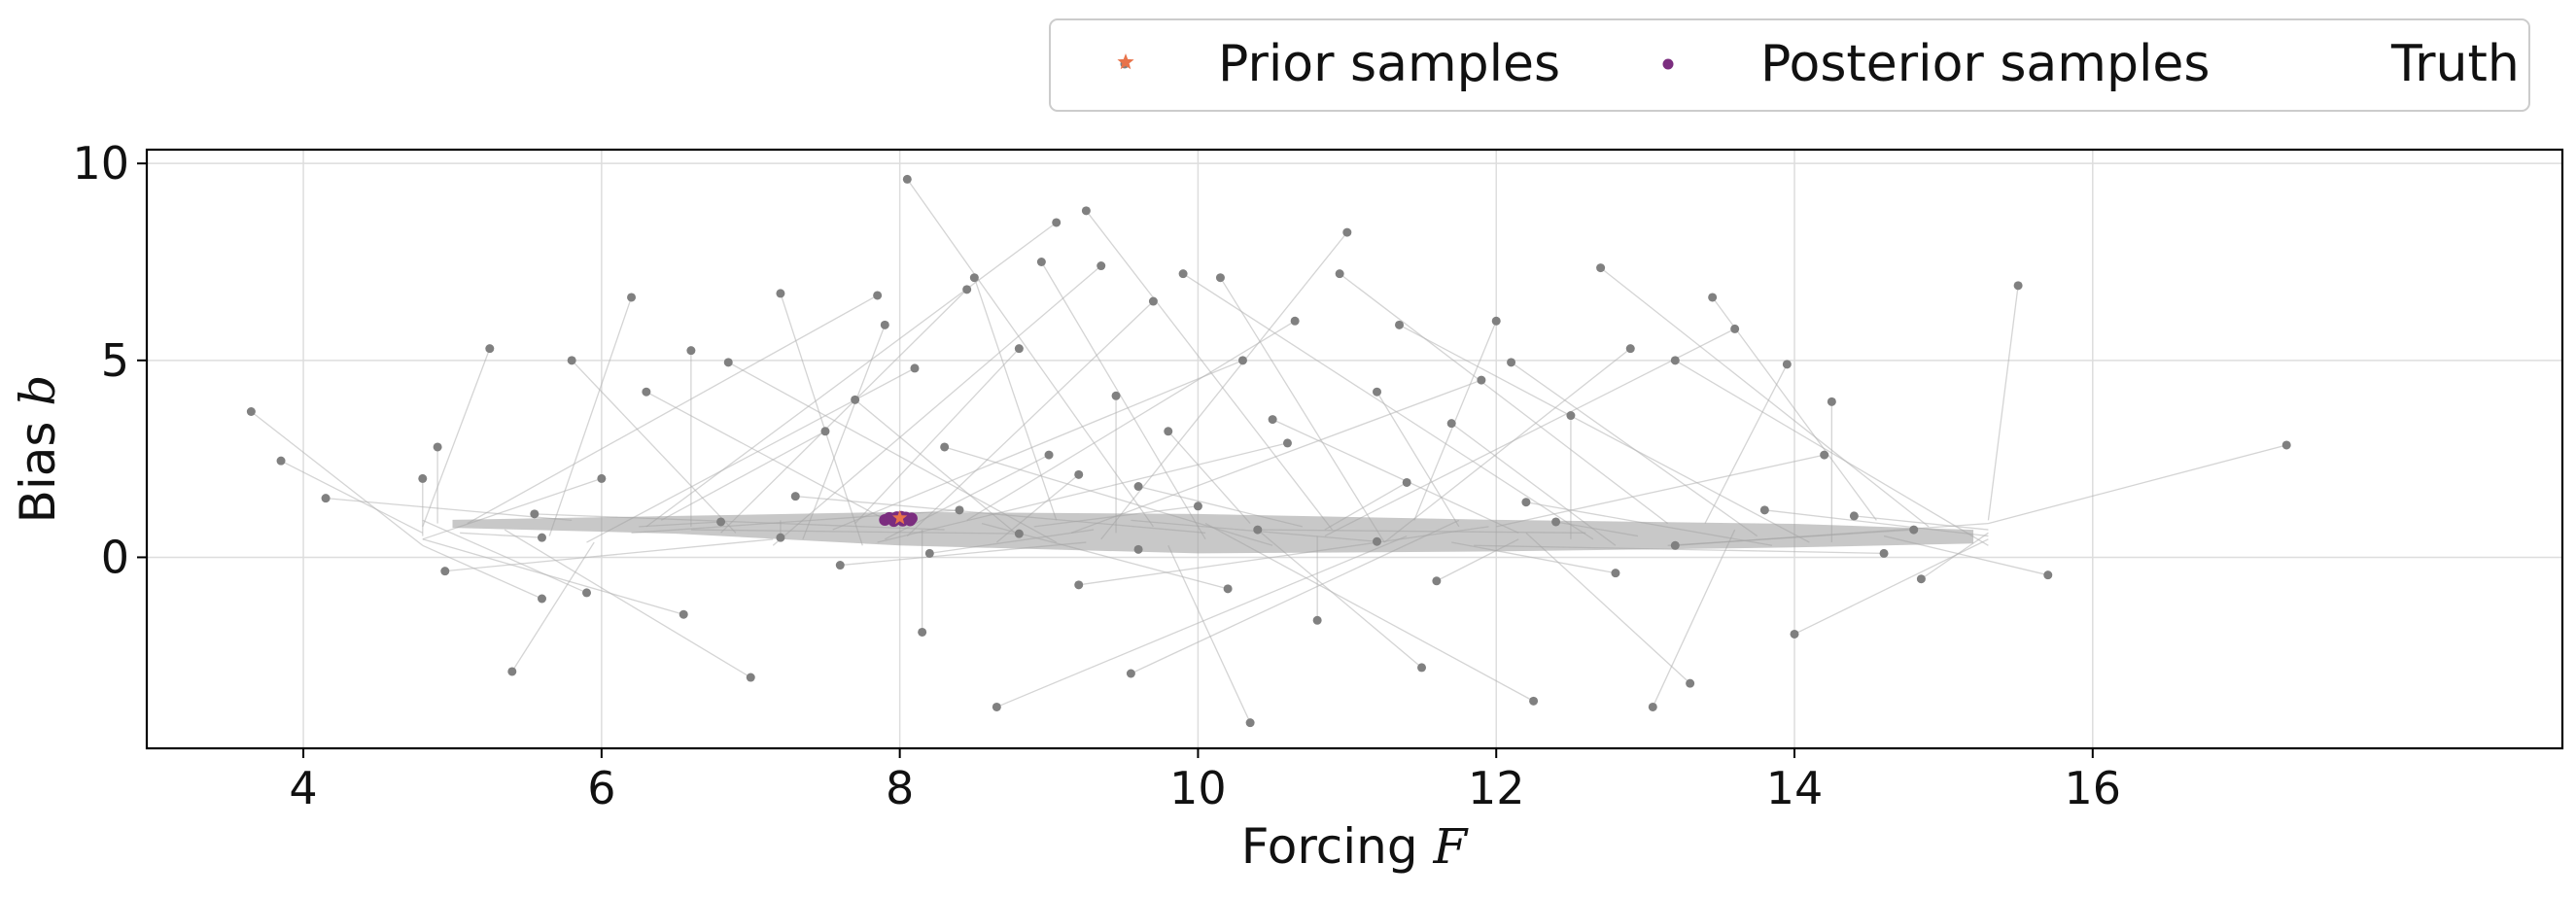 The image size is (2576, 898). I want to click on truth-star-marker, so click(900, 517).